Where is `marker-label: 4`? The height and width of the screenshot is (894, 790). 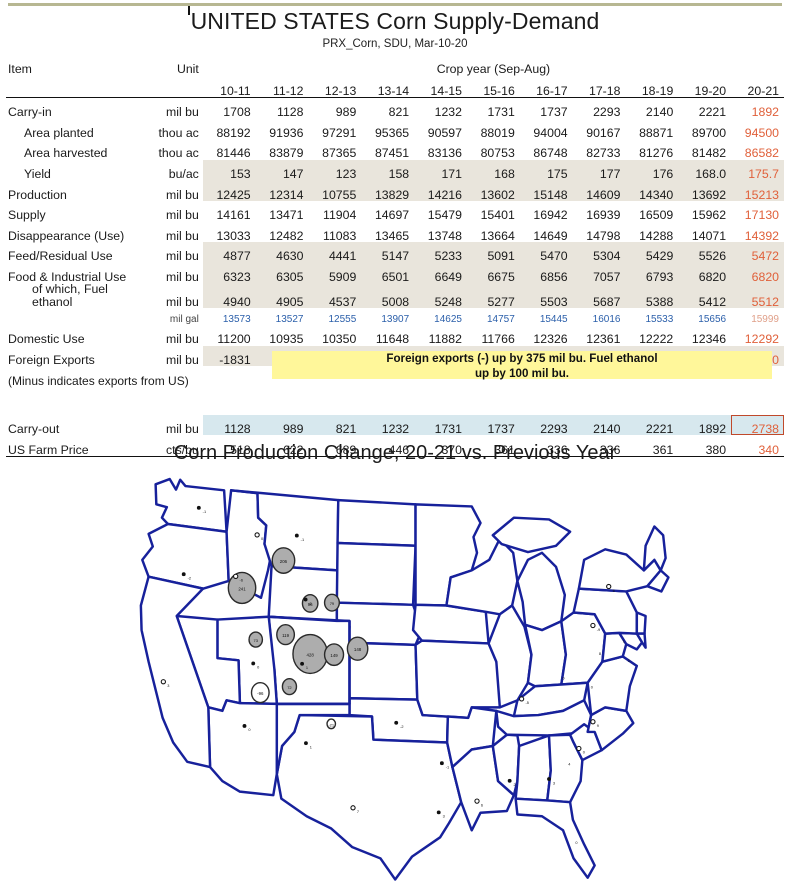 marker-label: 4 is located at coordinates (569, 764).